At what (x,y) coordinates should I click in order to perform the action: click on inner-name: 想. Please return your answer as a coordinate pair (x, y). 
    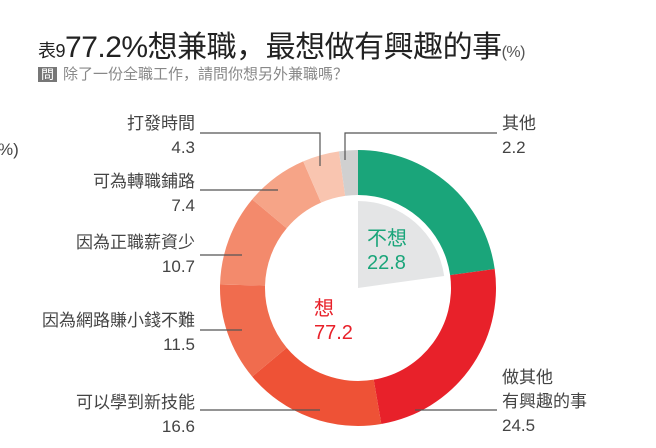
    Looking at the image, I should click on (324, 309).